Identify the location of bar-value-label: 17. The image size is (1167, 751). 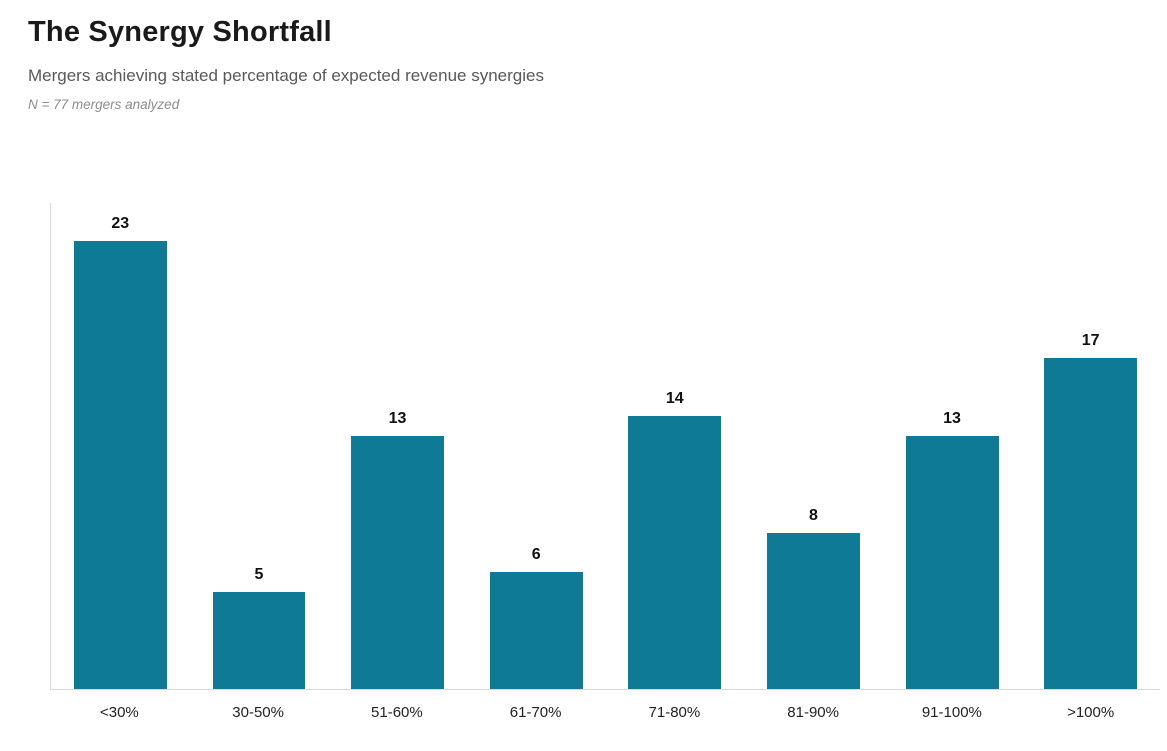
(1090, 340).